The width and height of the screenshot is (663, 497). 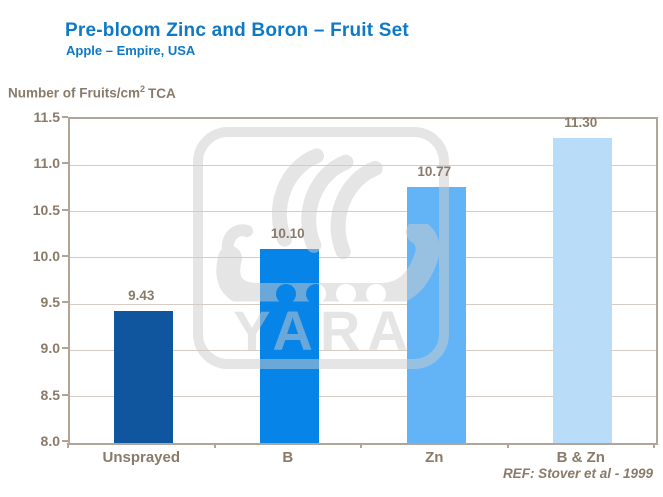 What do you see at coordinates (237, 30) in the screenshot?
I see `chart-title: Pre-bloom Zinc and Boron – Fruit Set` at bounding box center [237, 30].